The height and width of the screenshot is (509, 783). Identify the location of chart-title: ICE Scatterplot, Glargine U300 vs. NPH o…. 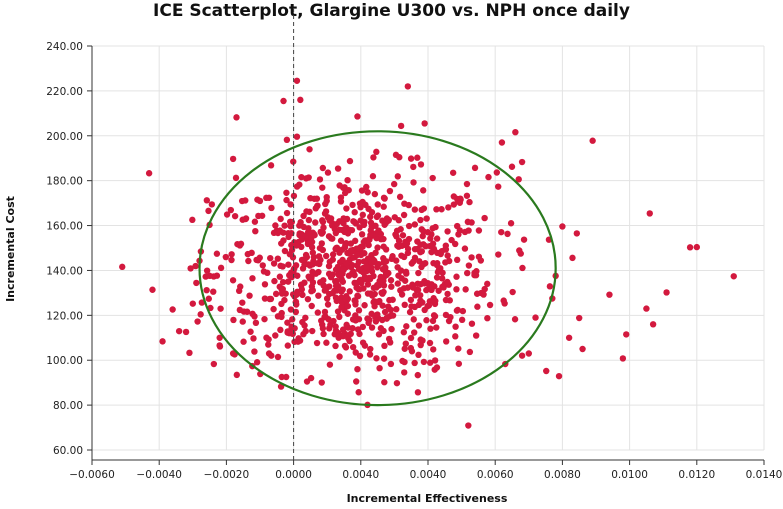
(391, 11).